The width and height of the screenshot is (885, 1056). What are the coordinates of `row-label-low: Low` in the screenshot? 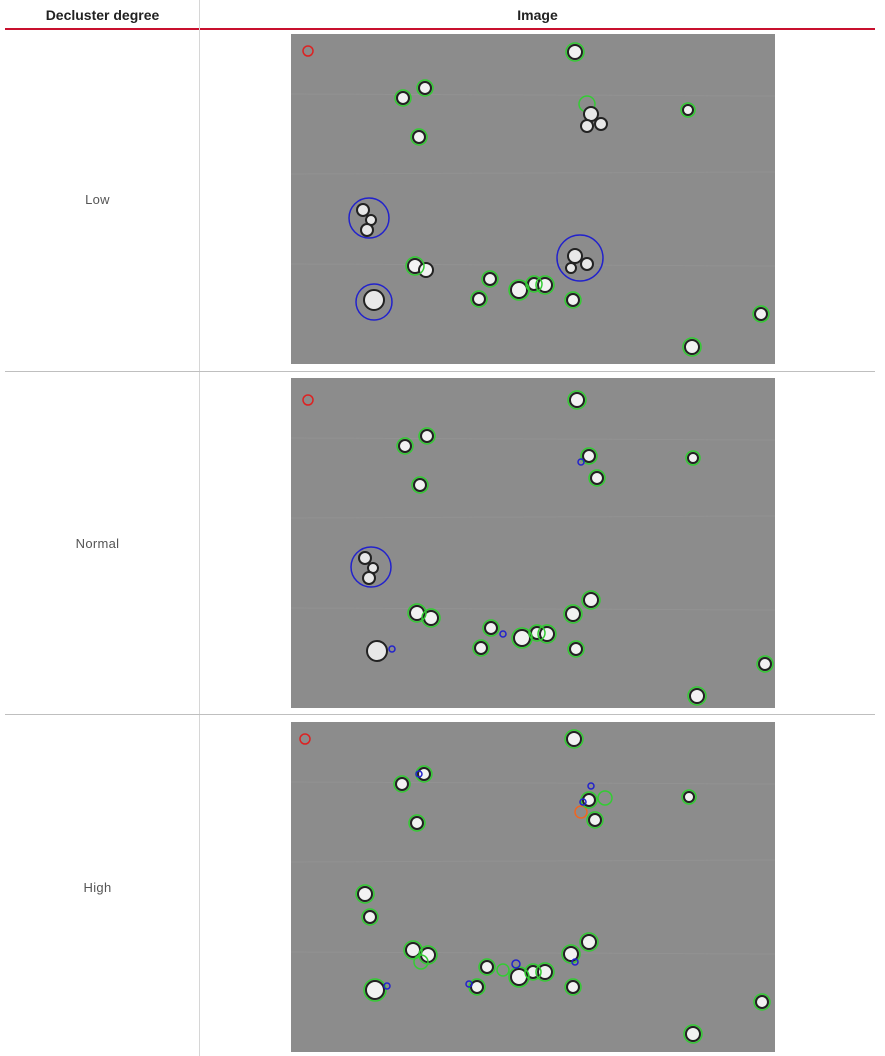 It's located at (97, 199).